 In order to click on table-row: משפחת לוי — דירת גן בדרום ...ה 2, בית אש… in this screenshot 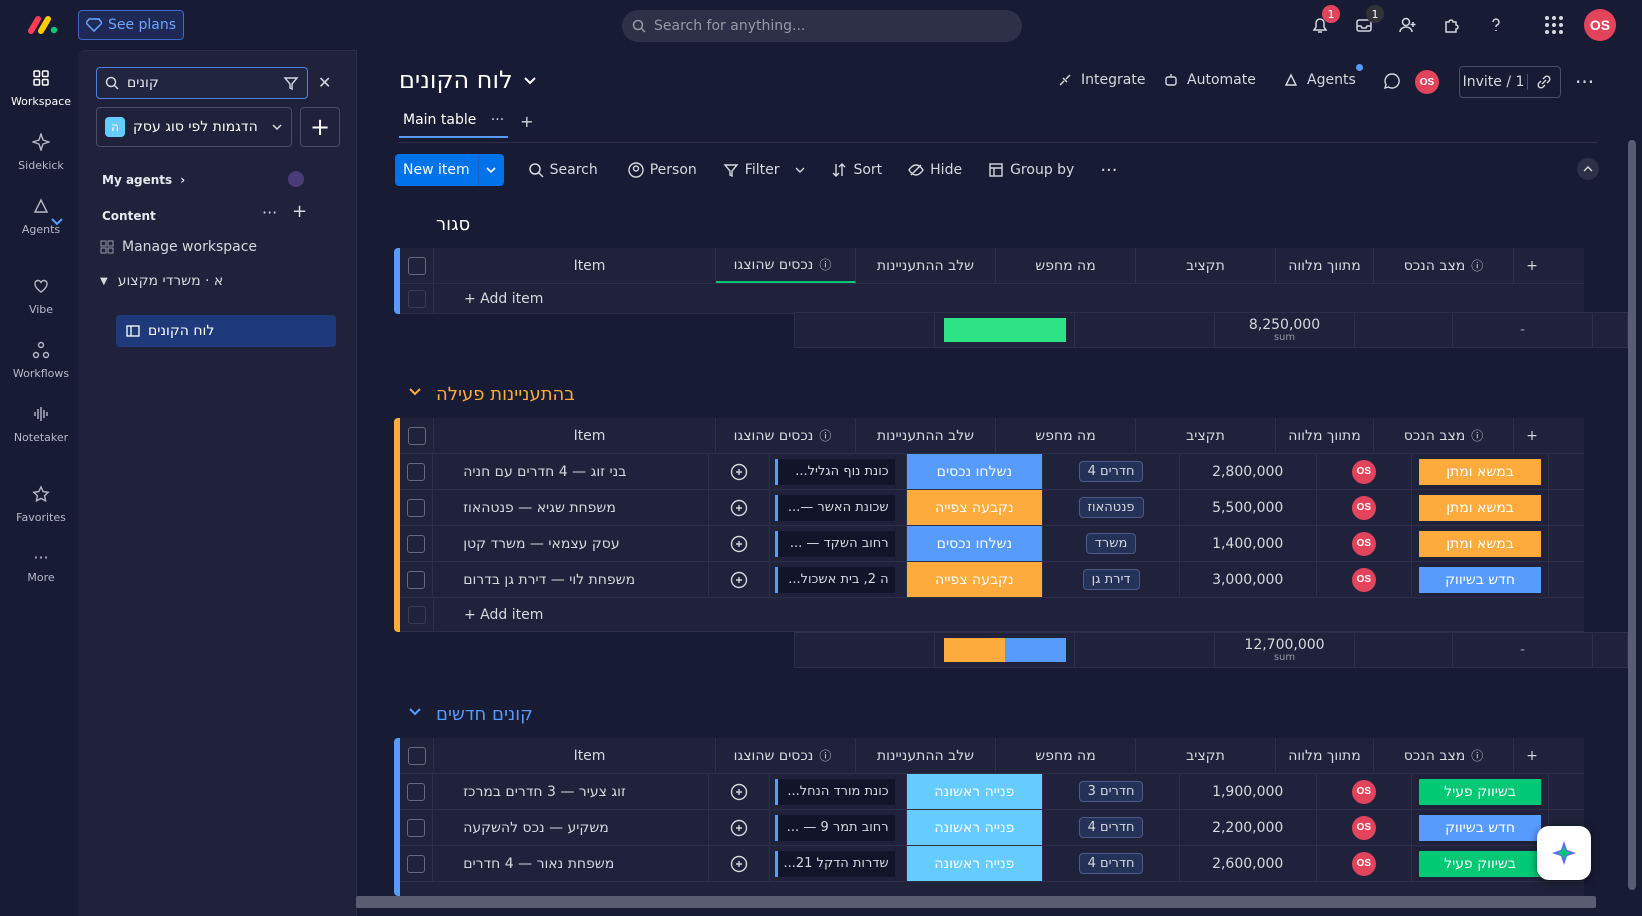, I will do `click(992, 580)`.